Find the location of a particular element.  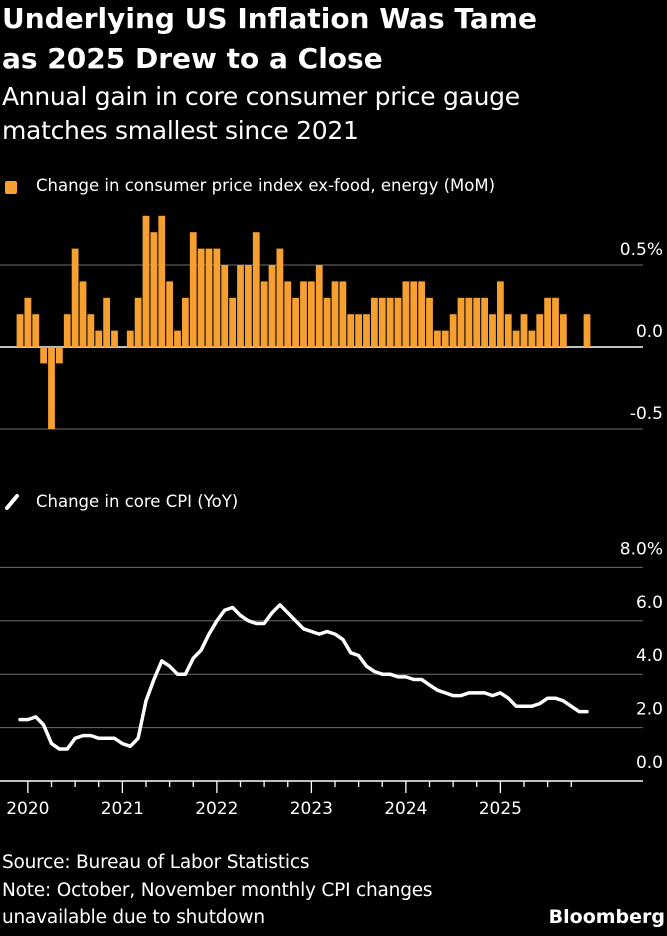

legend-swatch-line is located at coordinates (12, 502).